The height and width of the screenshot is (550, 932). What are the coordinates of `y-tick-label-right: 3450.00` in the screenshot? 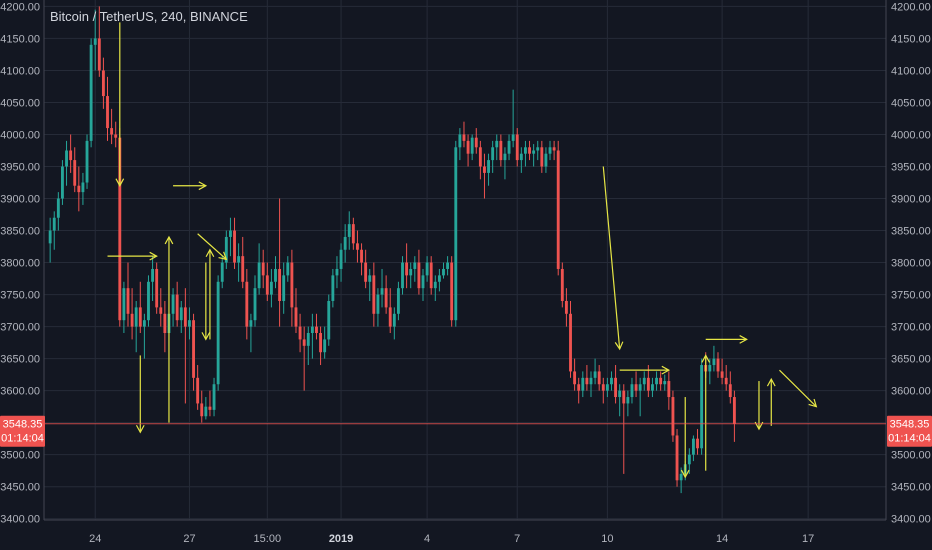 It's located at (911, 488).